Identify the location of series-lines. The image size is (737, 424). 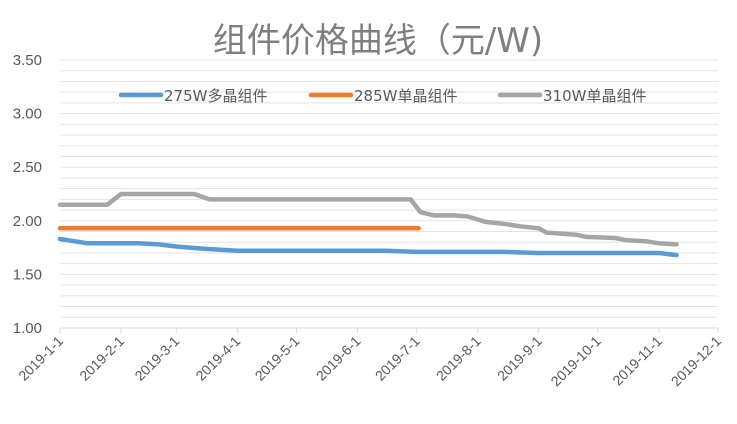
(368, 224).